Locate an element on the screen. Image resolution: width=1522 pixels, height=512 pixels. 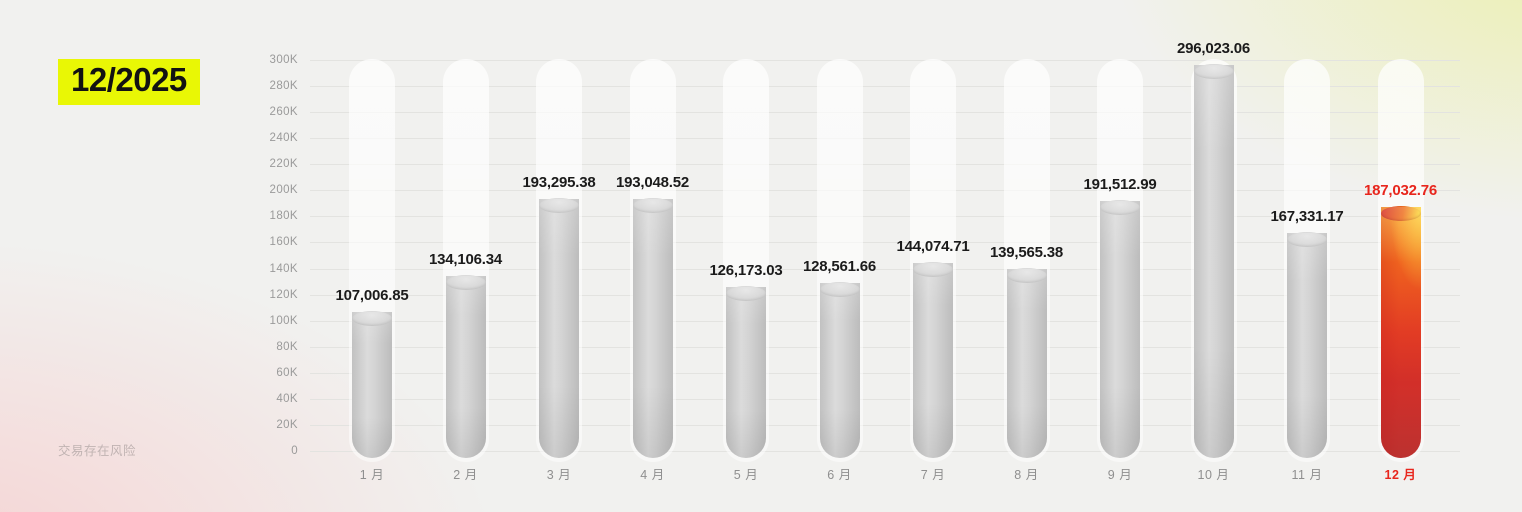
x-axis-month-label: 2 月 is located at coordinates (465, 475).